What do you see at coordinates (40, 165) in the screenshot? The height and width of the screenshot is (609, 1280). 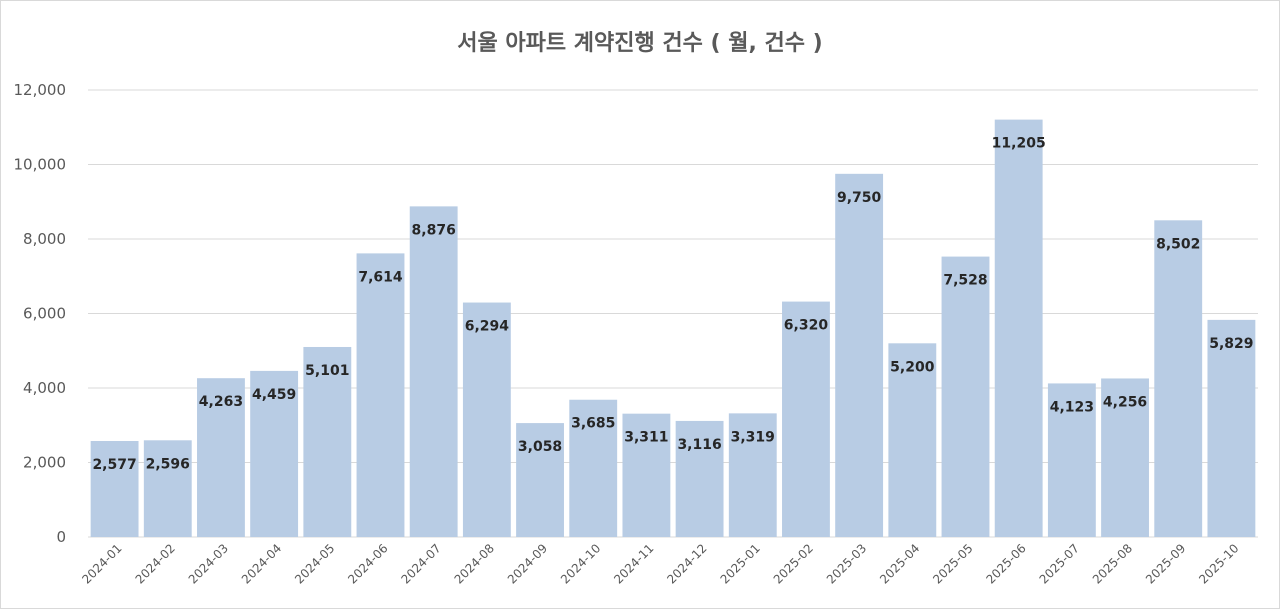 I see `y-tick-label: 10,000` at bounding box center [40, 165].